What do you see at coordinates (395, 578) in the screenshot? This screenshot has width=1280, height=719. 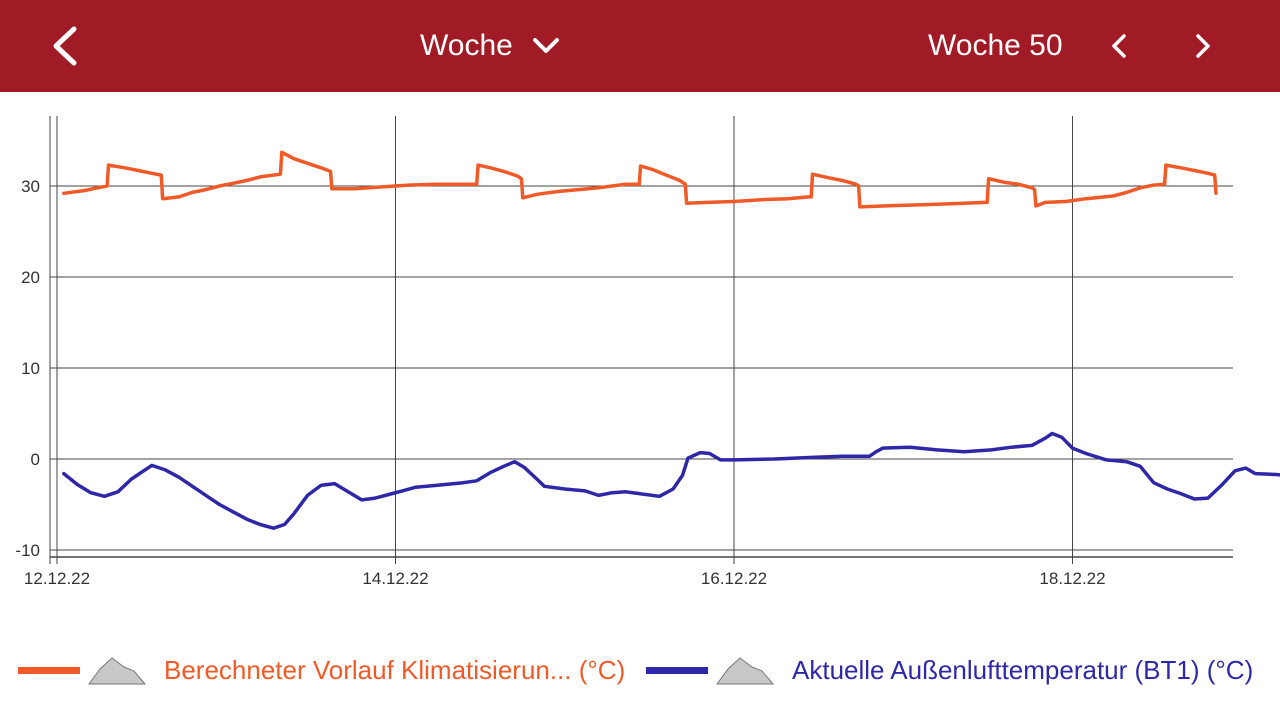 I see `x-tick-label: 14.12.22` at bounding box center [395, 578].